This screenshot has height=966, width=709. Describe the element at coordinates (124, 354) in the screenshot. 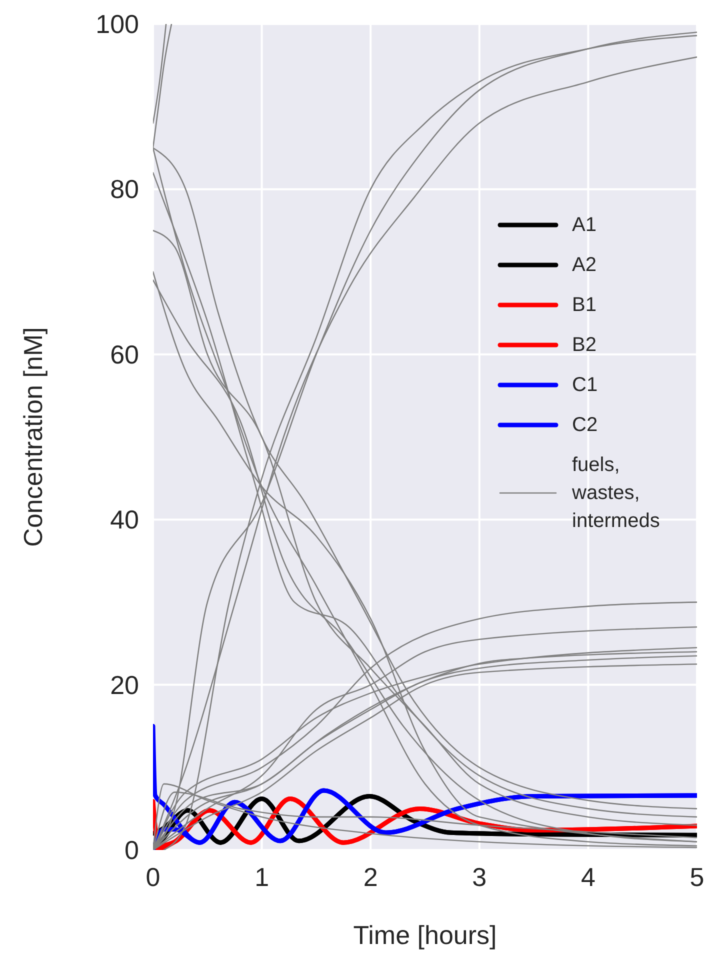

I see `y-tick-label: 60` at that location.